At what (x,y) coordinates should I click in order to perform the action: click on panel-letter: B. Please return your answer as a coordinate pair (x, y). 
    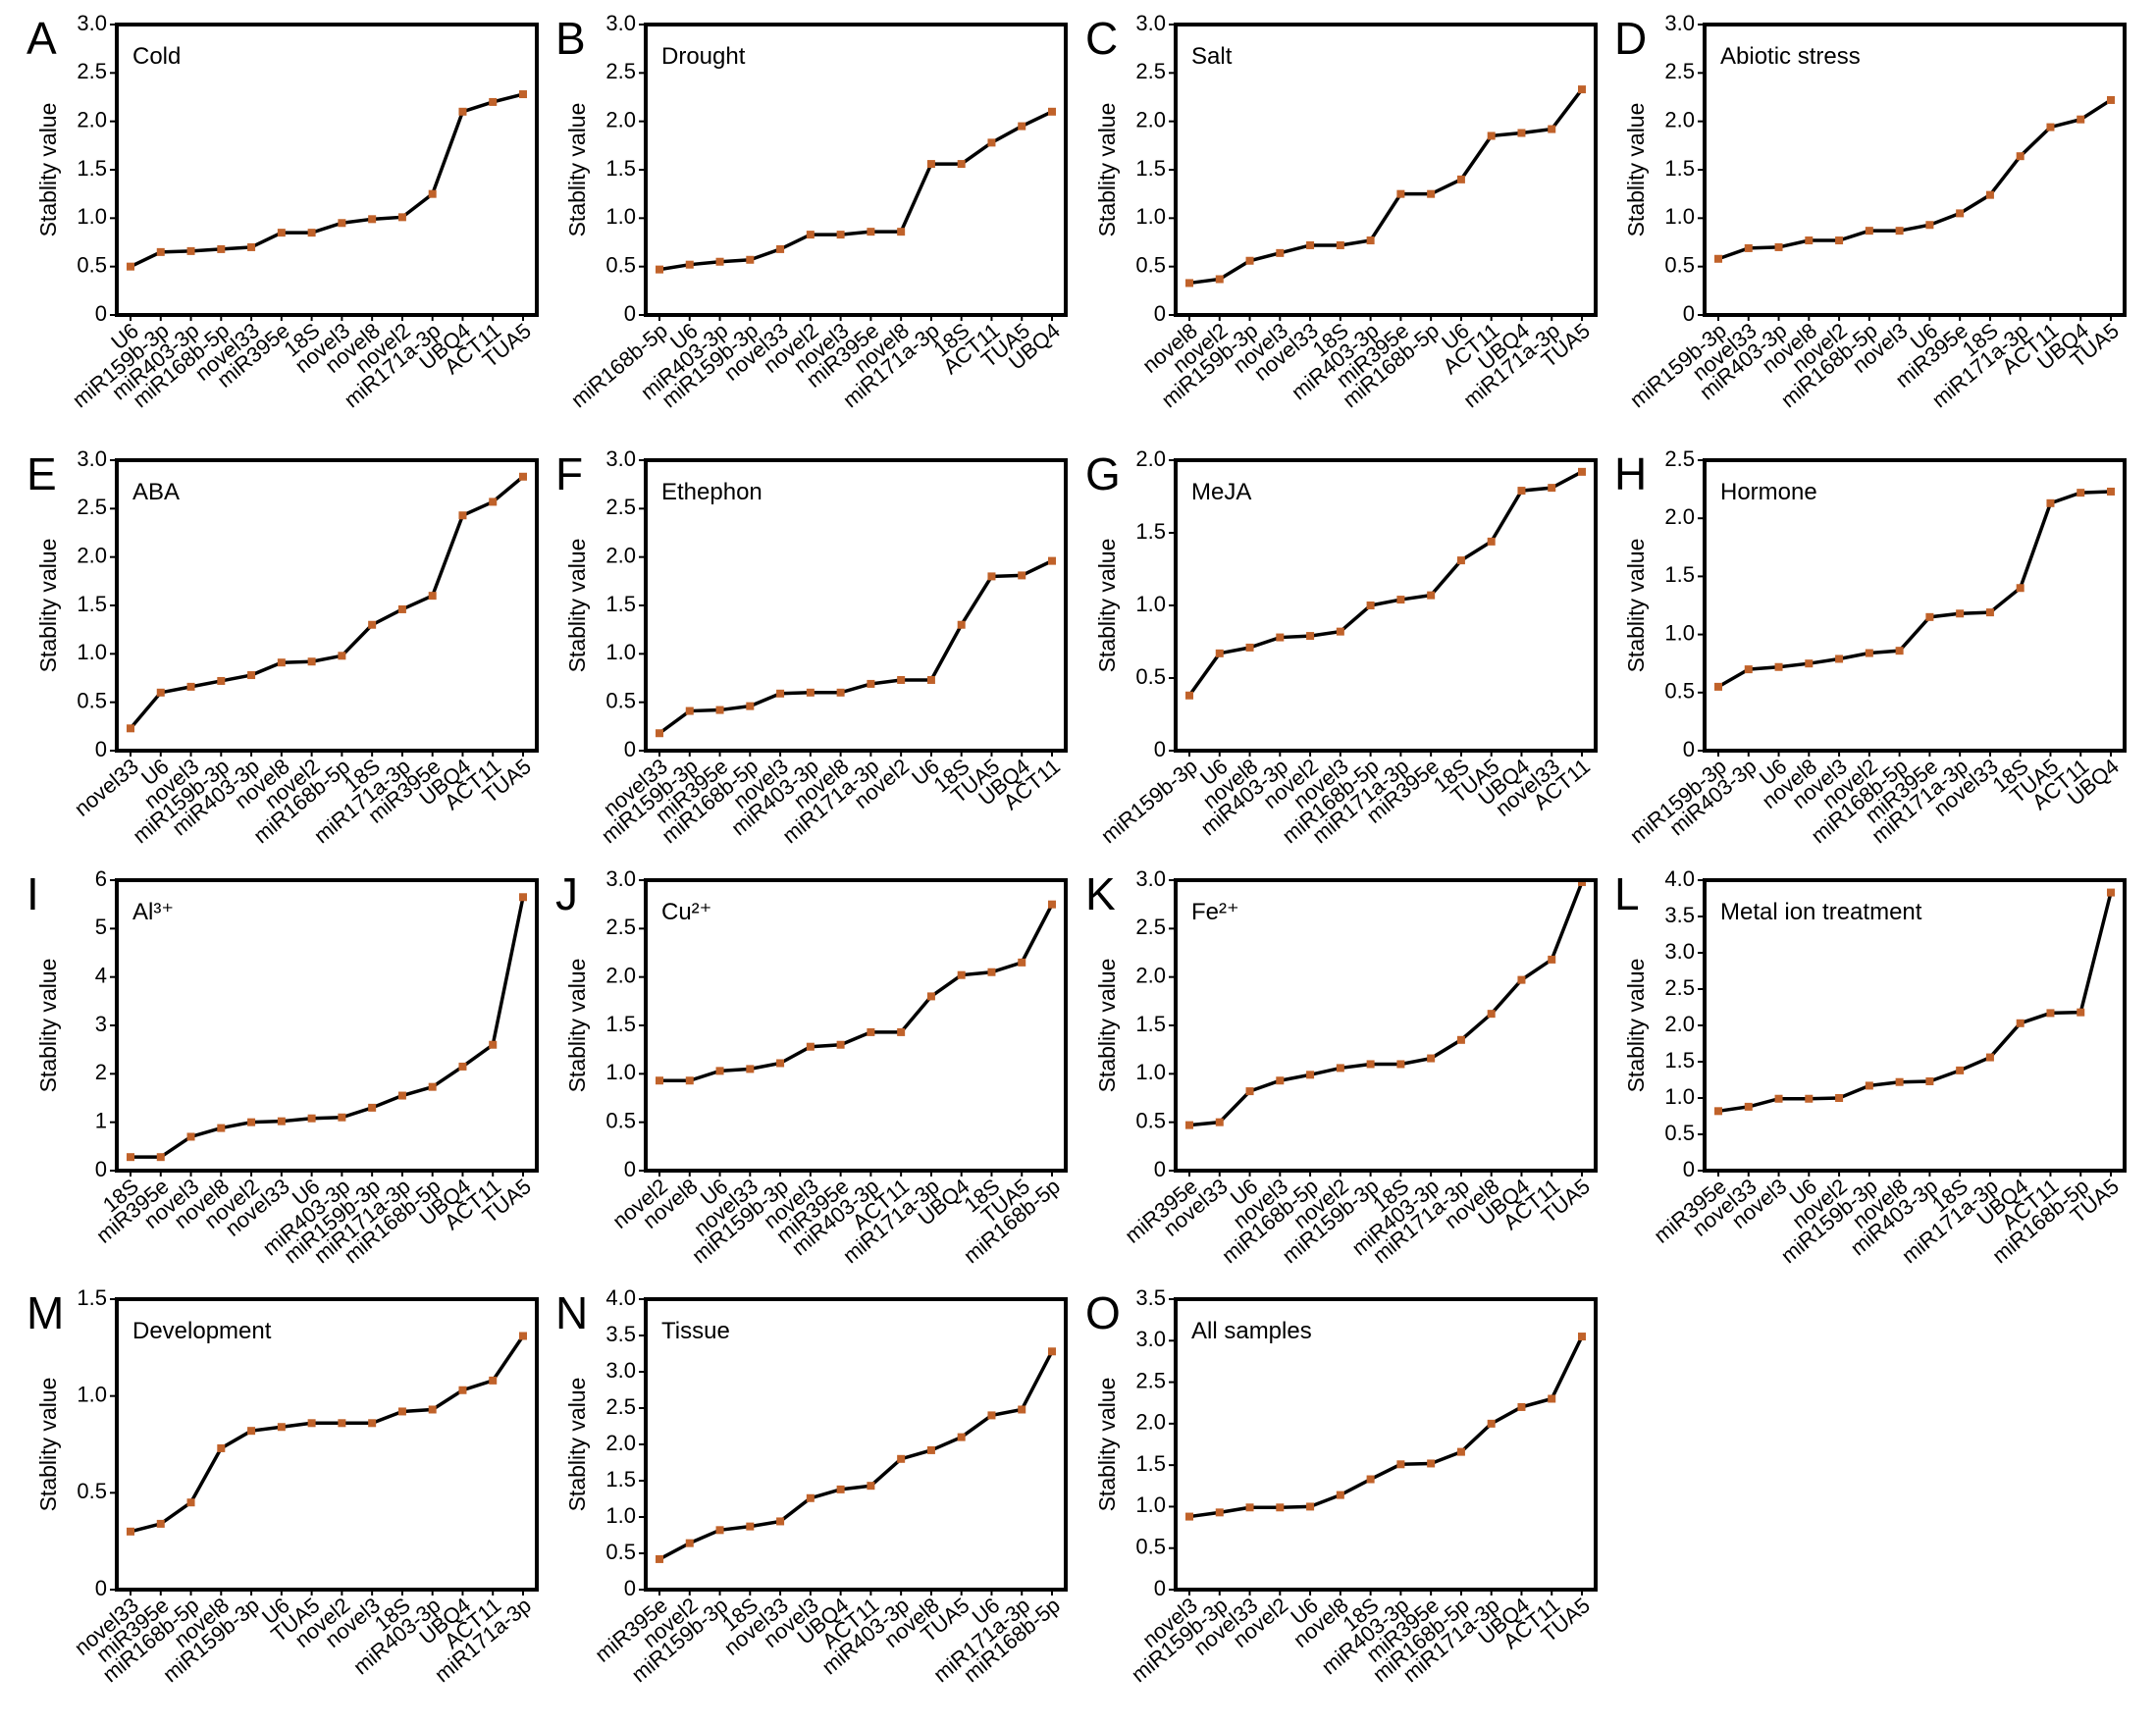
    Looking at the image, I should click on (570, 38).